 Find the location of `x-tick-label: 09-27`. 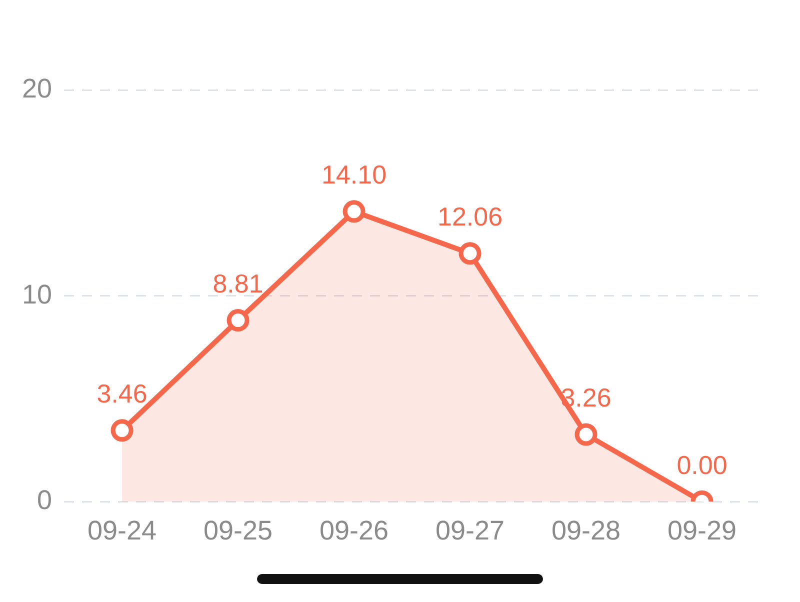

x-tick-label: 09-27 is located at coordinates (470, 530).